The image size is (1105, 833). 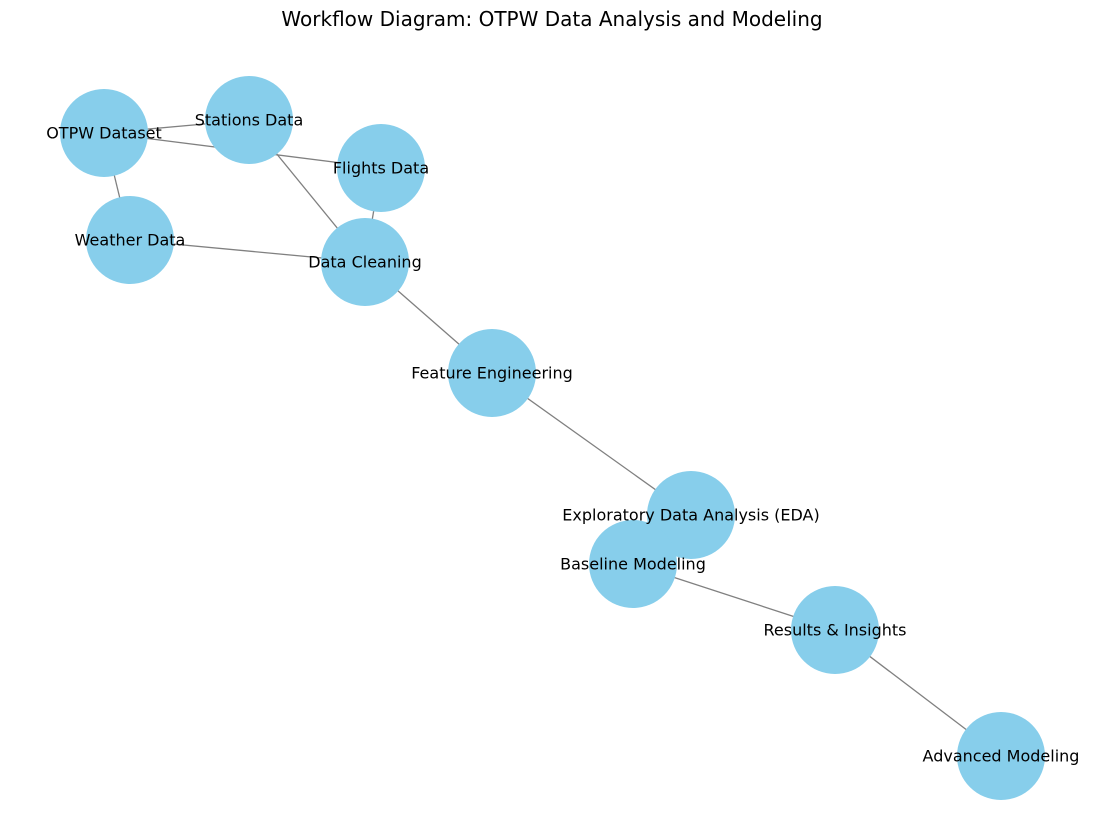 I want to click on node-label-flights: Flights Data, so click(x=381, y=168).